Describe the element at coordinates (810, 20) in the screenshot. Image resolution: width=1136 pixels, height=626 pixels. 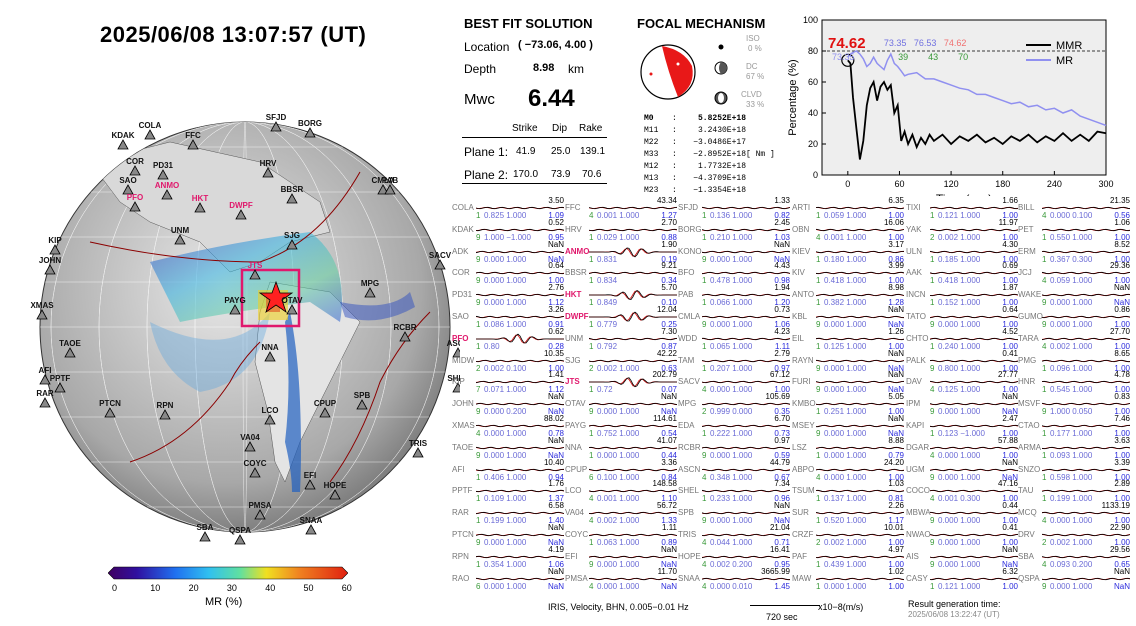
I see `y-tick-label: 100` at that location.